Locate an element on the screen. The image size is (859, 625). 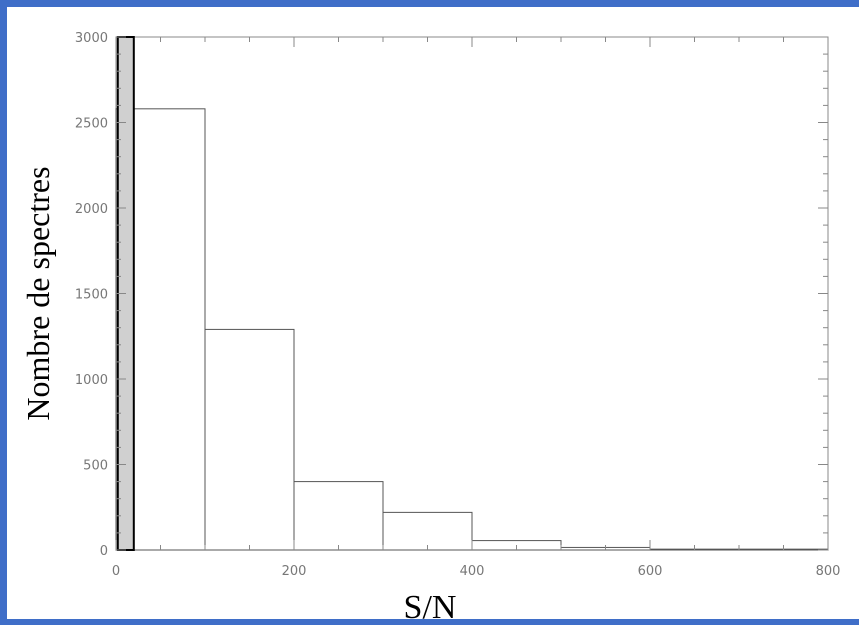
y-tick-label: 2000 is located at coordinates (91, 209).